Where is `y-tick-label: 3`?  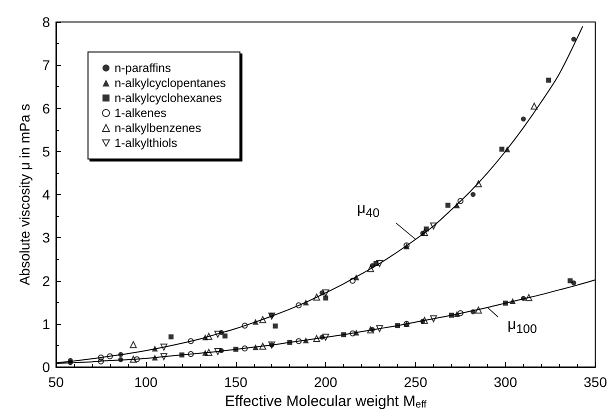
y-tick-label: 3 is located at coordinates (46, 238).